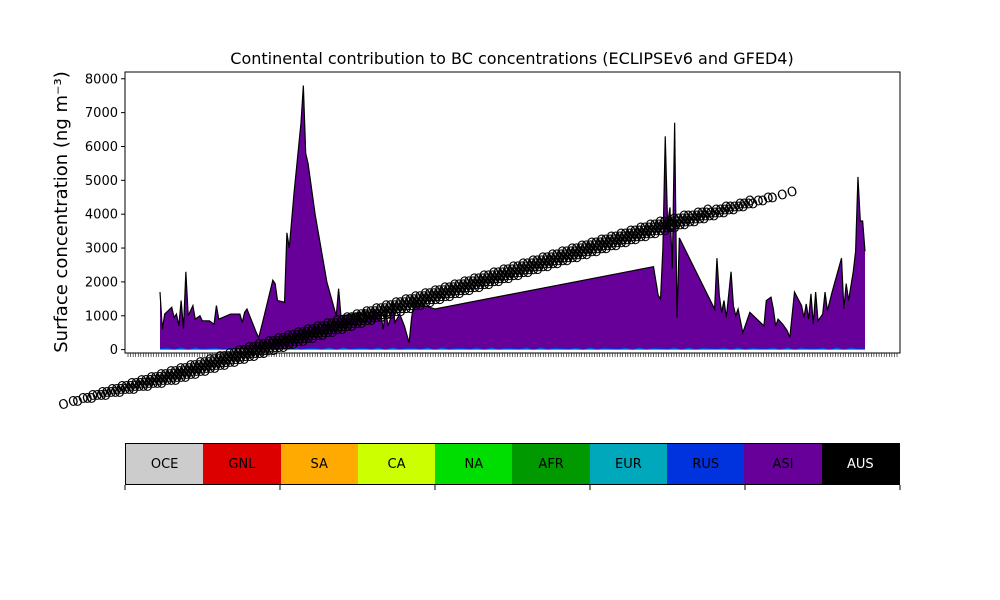  I want to click on legend-swatch-oce: OCE, so click(165, 464).